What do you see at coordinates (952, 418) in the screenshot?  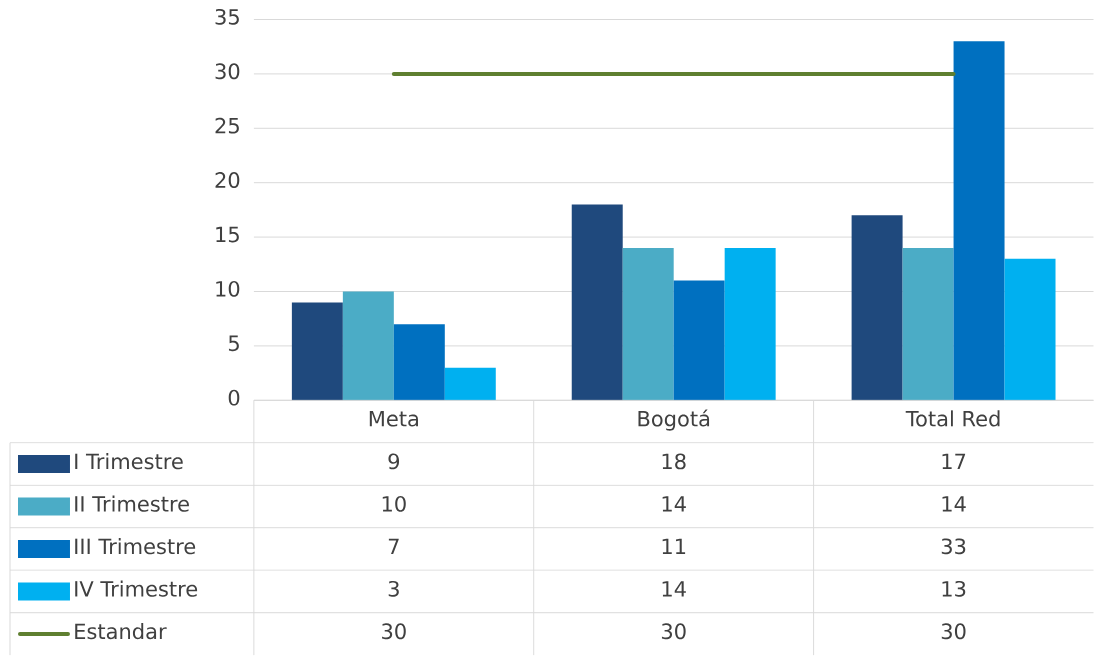 I see `x-tick-label: Total Red` at bounding box center [952, 418].